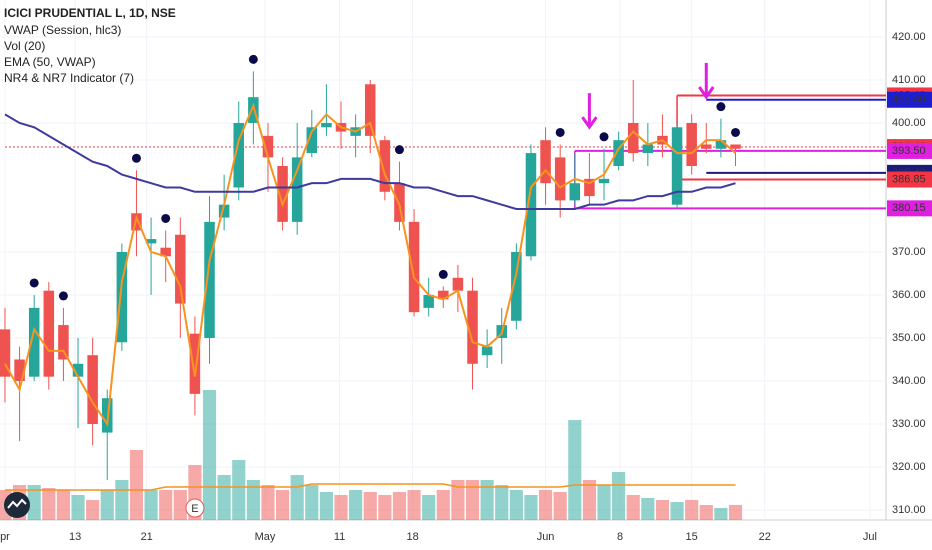 The width and height of the screenshot is (932, 550). I want to click on price-label-bg, so click(909, 208).